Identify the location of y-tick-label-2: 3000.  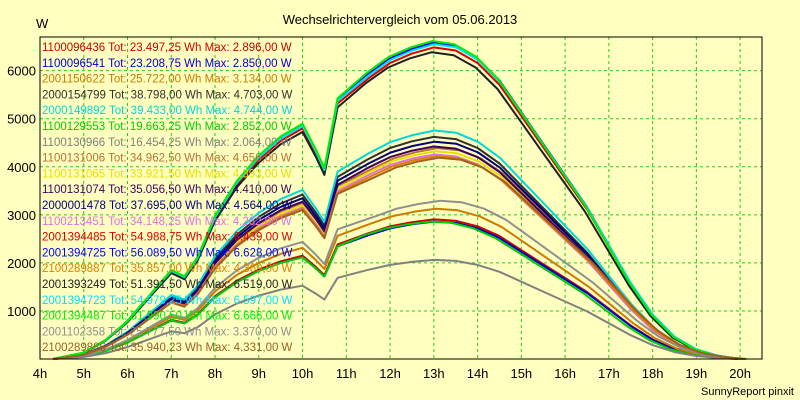
(21, 215).